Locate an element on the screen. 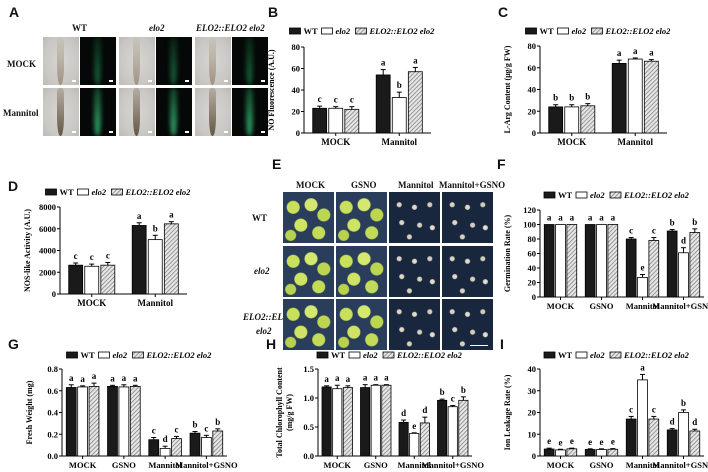 The width and height of the screenshot is (708, 472). panel-letter-h: H is located at coordinates (271, 344).